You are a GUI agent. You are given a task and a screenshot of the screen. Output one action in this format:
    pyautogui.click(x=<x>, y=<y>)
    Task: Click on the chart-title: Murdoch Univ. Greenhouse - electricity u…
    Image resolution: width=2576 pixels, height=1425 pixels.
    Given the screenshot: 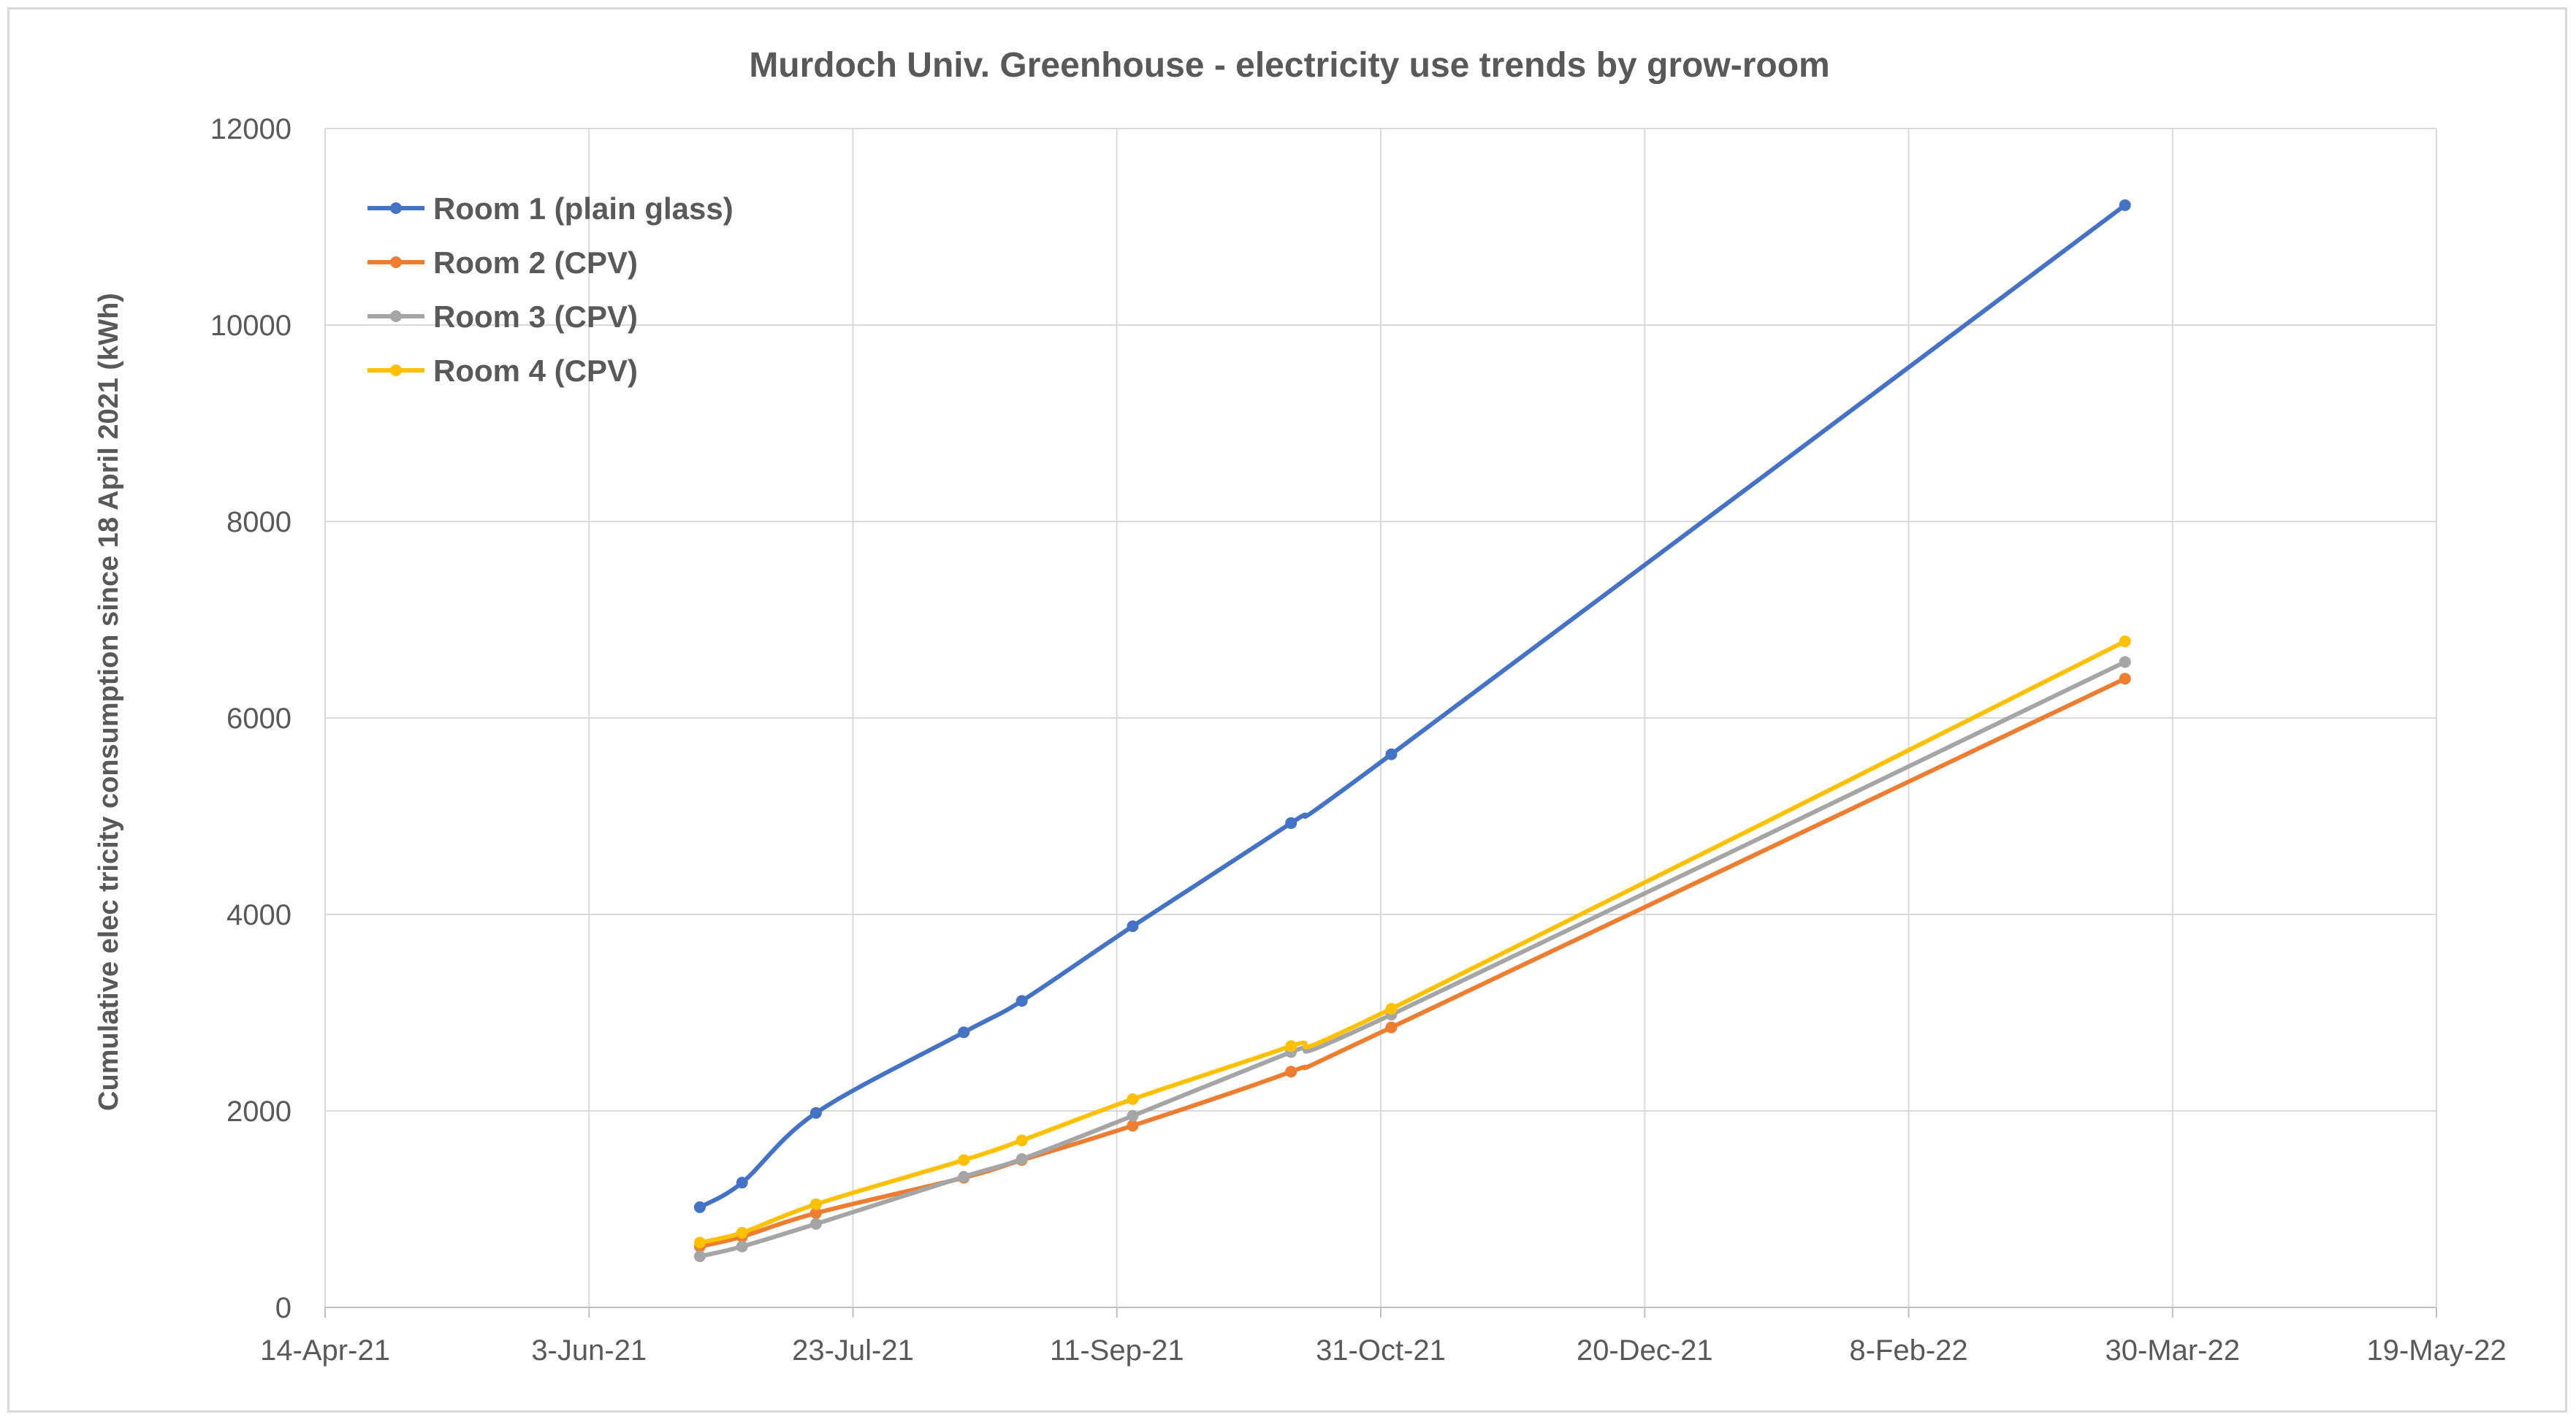 What is the action you would take?
    pyautogui.click(x=1289, y=65)
    